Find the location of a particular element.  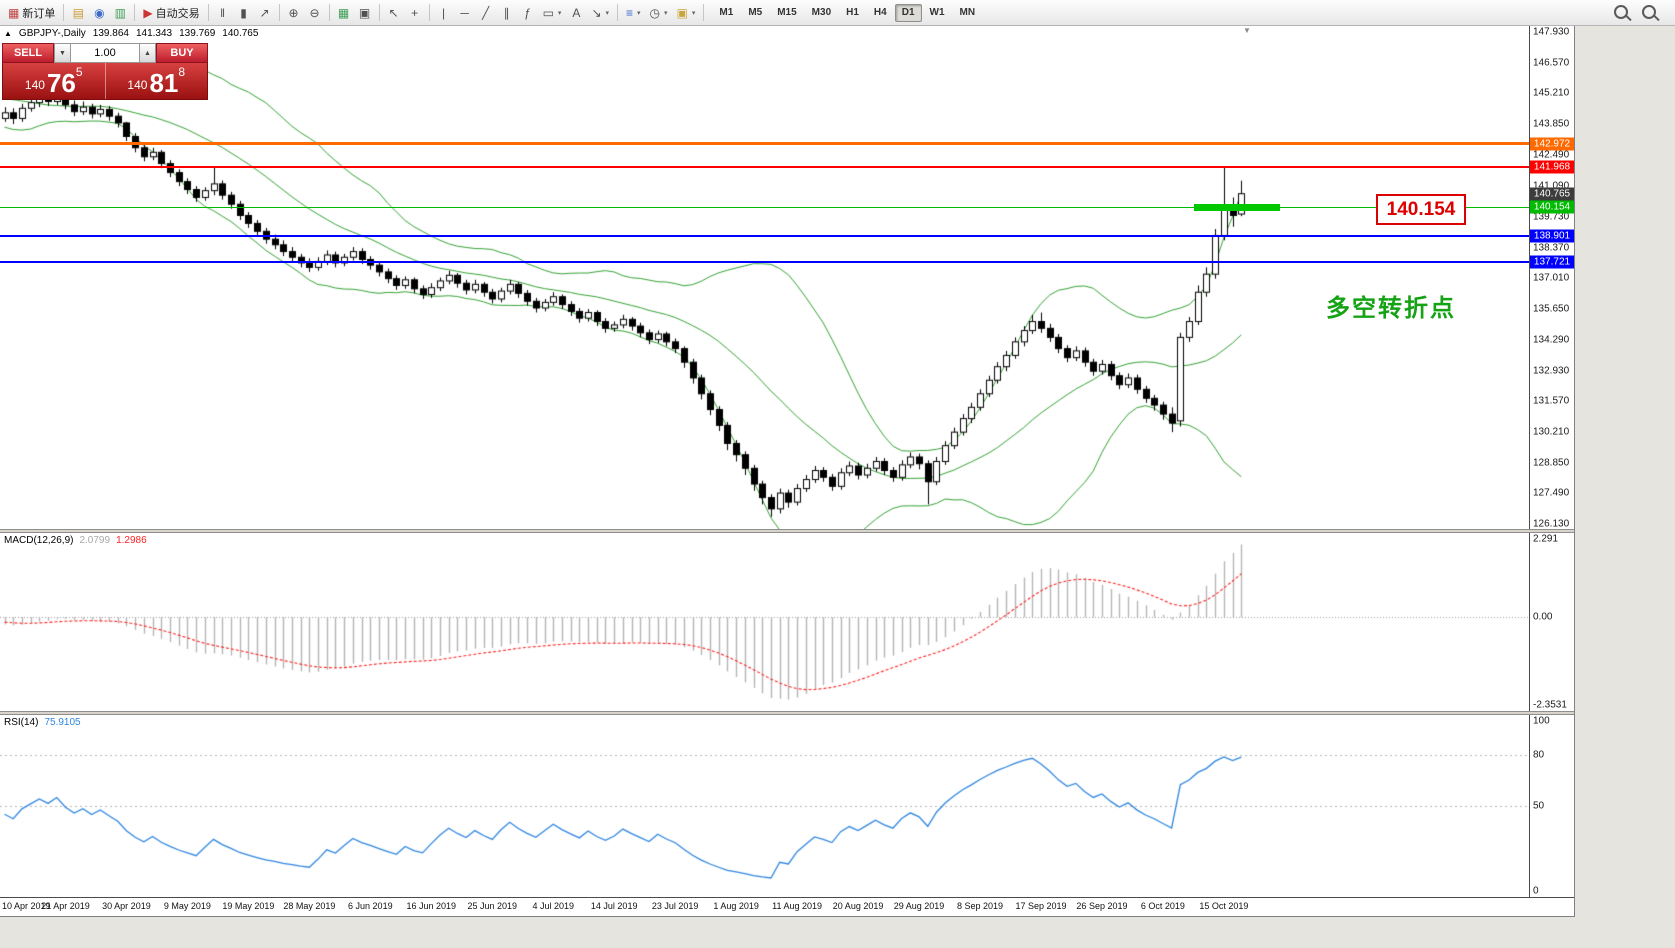

global-search-icon is located at coordinates (1649, 11).